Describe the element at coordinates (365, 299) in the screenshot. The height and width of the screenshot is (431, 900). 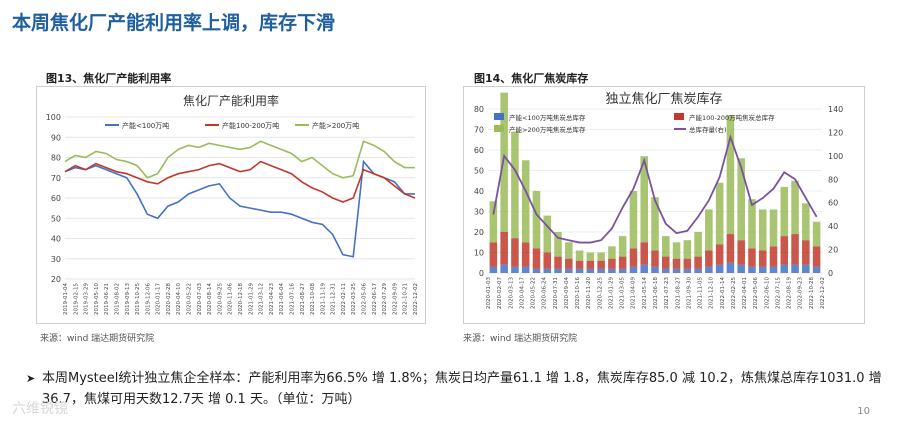
I see `x-tick-label: 2022-05-06` at that location.